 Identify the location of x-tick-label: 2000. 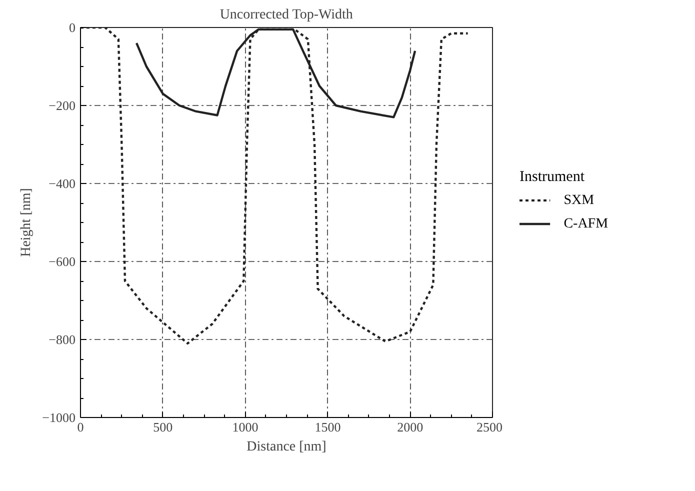
(410, 427).